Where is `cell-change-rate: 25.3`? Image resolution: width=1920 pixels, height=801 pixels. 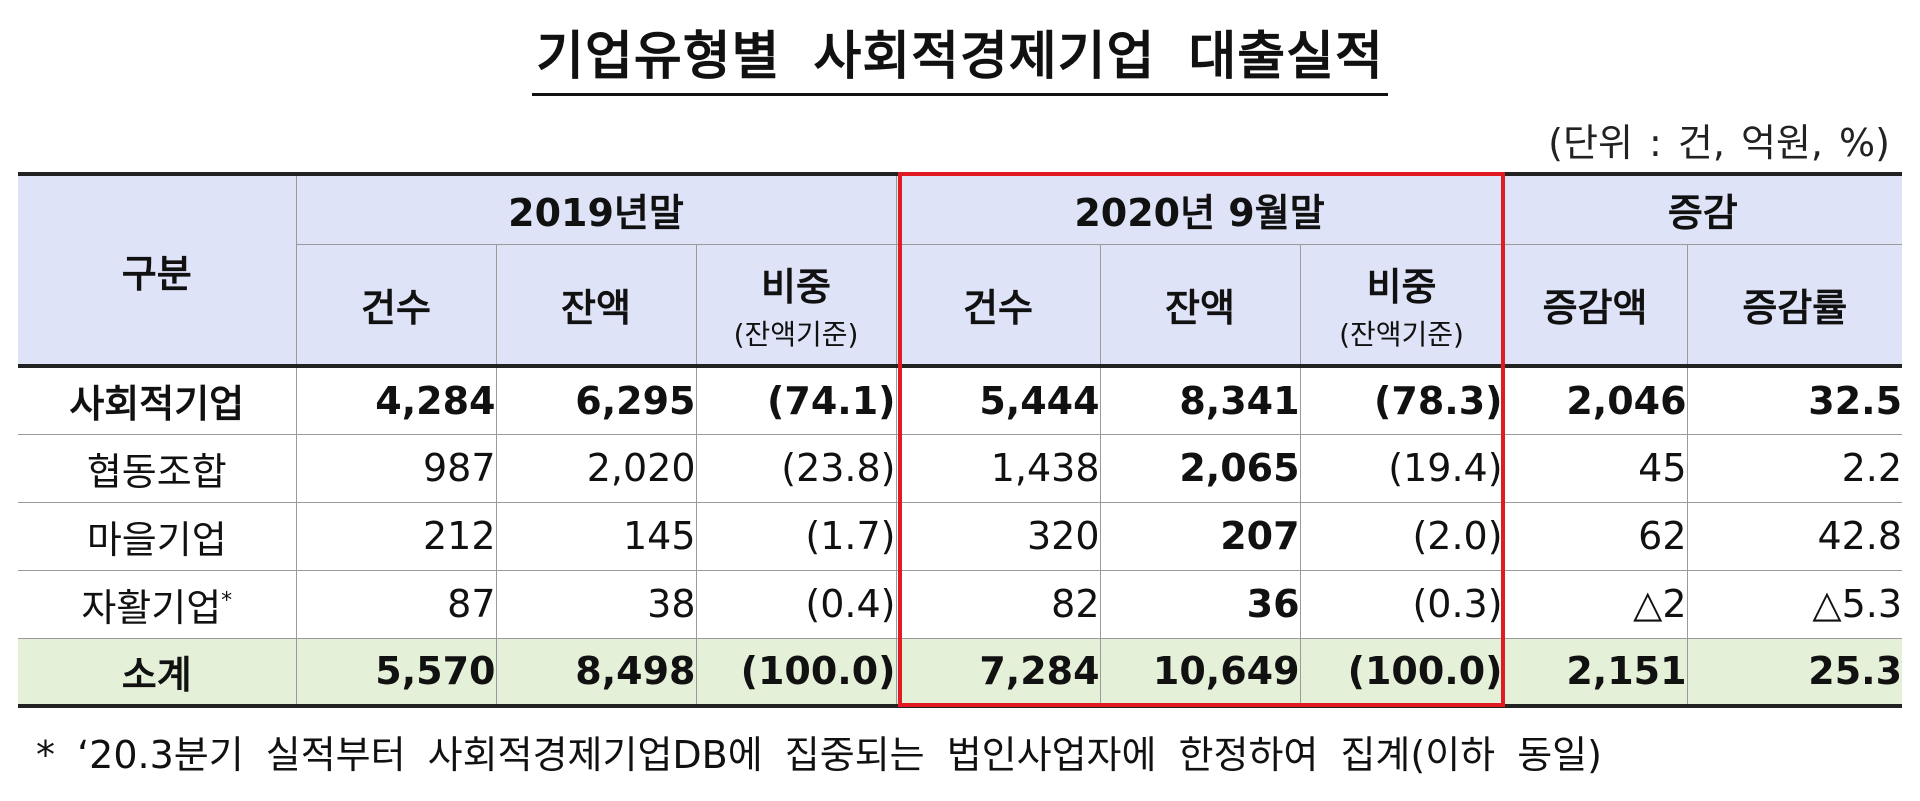 cell-change-rate: 25.3 is located at coordinates (1794, 672).